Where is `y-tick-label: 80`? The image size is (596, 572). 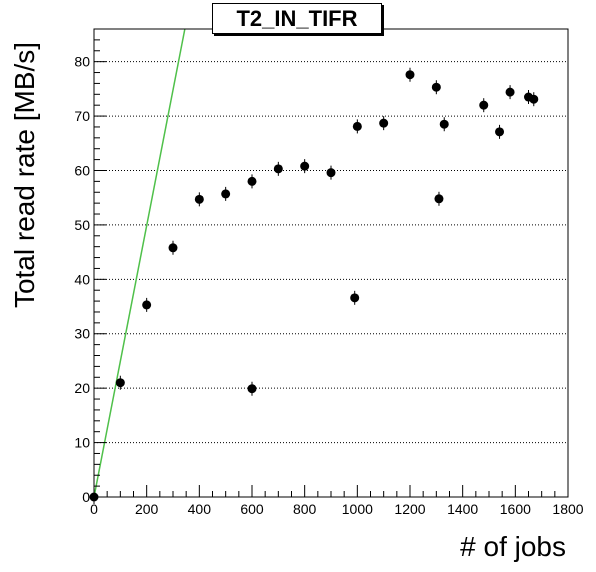
y-tick-label: 80 is located at coordinates (82, 62).